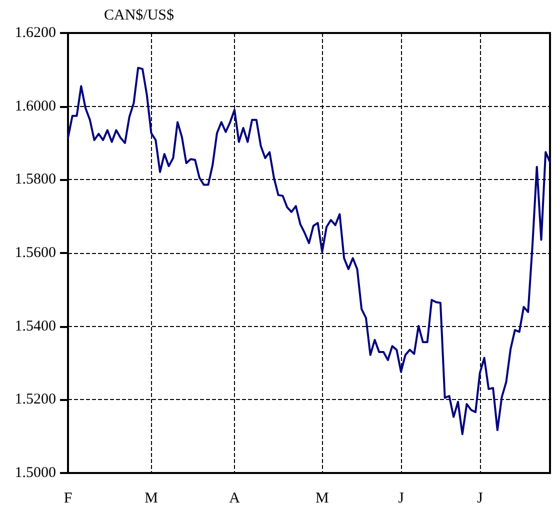 The height and width of the screenshot is (506, 553). What do you see at coordinates (35, 326) in the screenshot?
I see `y-tick-label: 1.5400` at bounding box center [35, 326].